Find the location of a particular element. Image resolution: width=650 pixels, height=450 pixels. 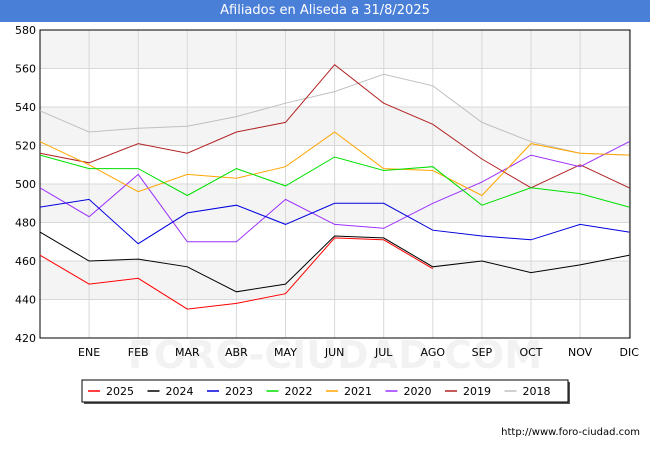

y-tick-label: 520 is located at coordinates (25, 146).